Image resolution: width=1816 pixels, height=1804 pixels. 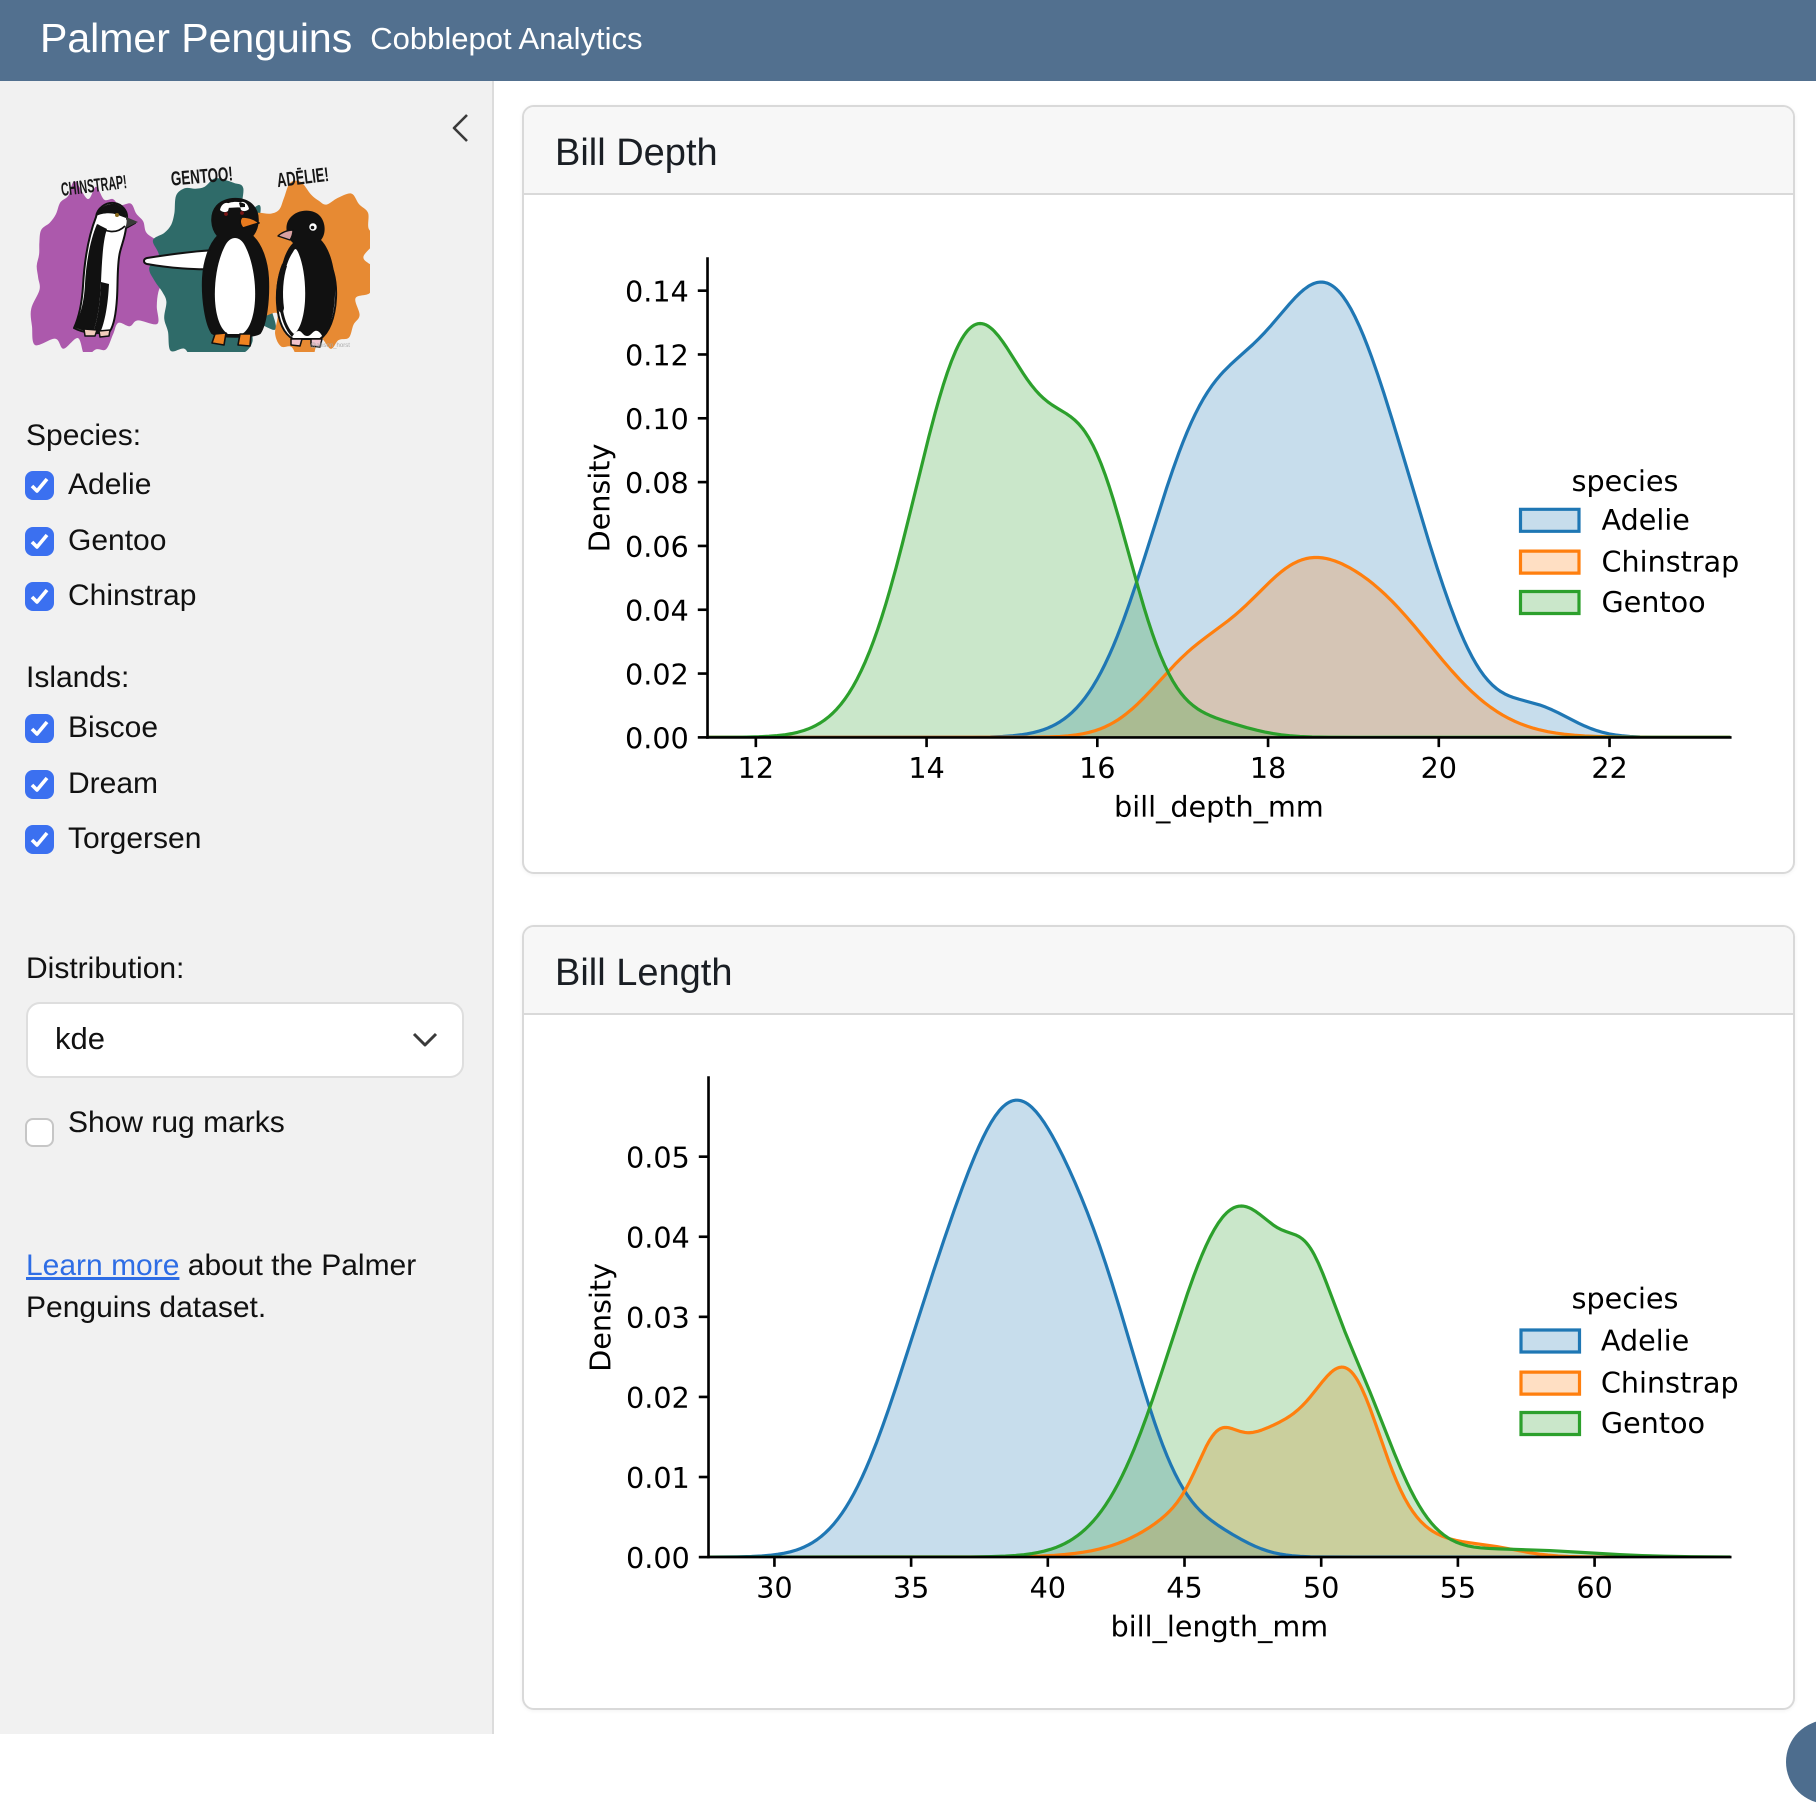 I want to click on svg-text: ADĒLIE!, so click(x=303, y=178).